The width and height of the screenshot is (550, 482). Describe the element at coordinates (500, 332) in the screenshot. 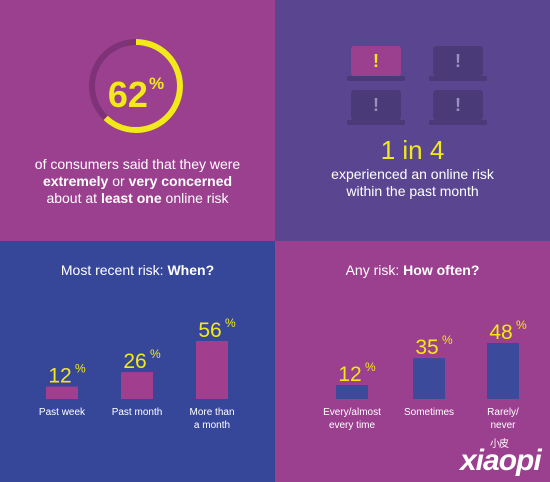

I see `data-label: 48` at that location.